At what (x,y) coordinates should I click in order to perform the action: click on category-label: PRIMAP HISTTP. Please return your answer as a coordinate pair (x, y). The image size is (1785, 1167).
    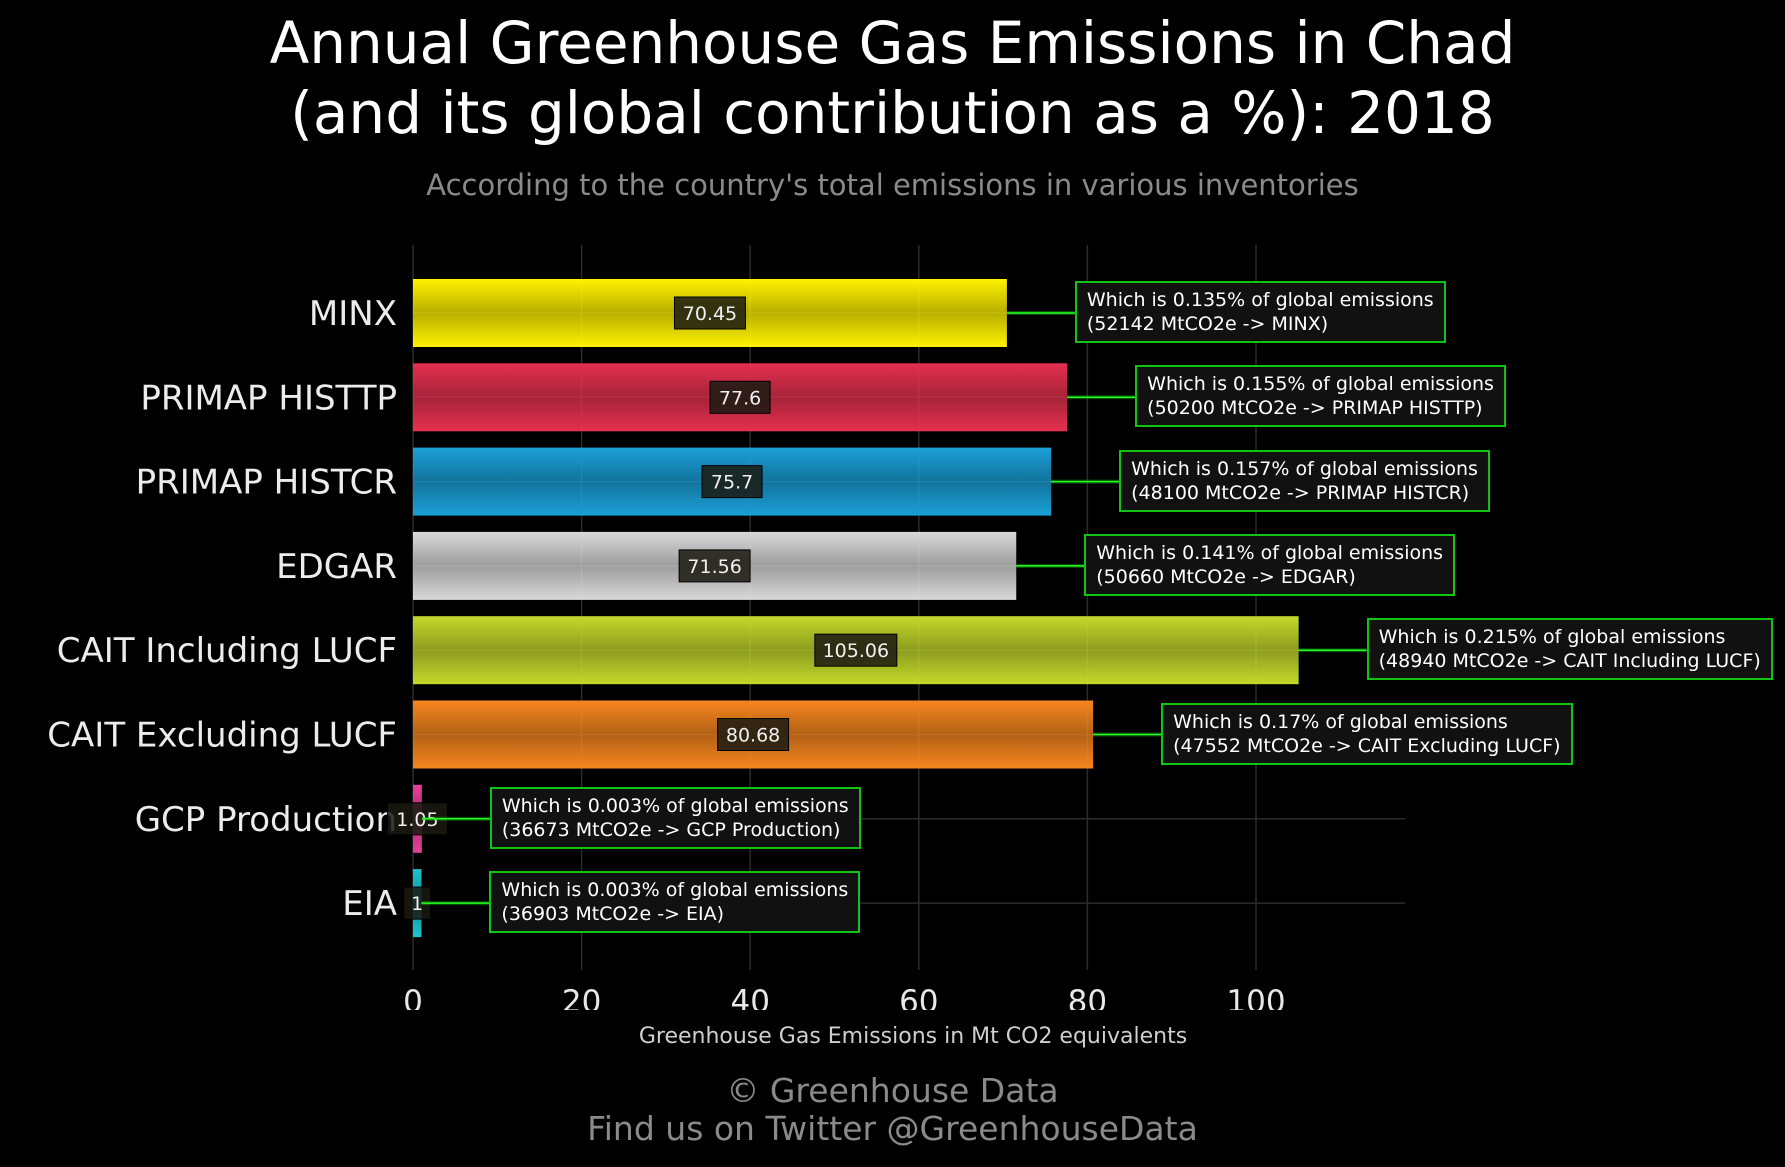
    Looking at the image, I should click on (268, 398).